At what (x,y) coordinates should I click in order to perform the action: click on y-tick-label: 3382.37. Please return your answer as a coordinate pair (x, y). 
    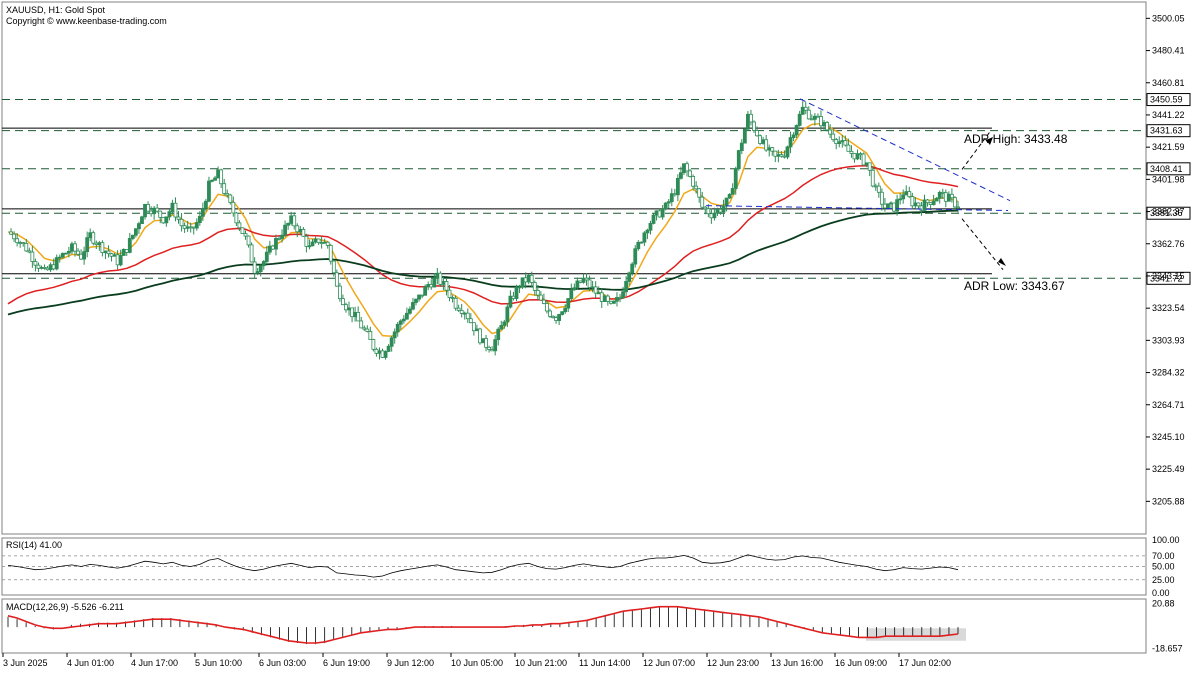
    Looking at the image, I should click on (1168, 212).